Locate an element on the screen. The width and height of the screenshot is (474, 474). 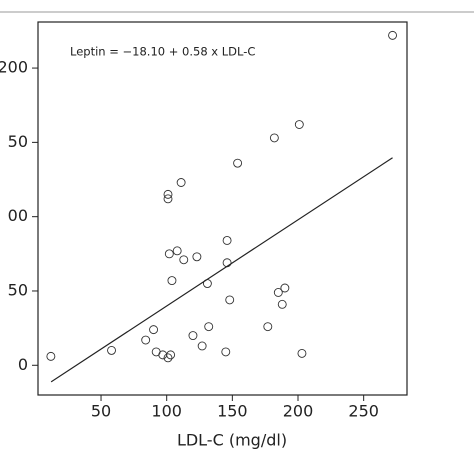
x-axis-label: LDL-C (mg/dl) is located at coordinates (232, 440).